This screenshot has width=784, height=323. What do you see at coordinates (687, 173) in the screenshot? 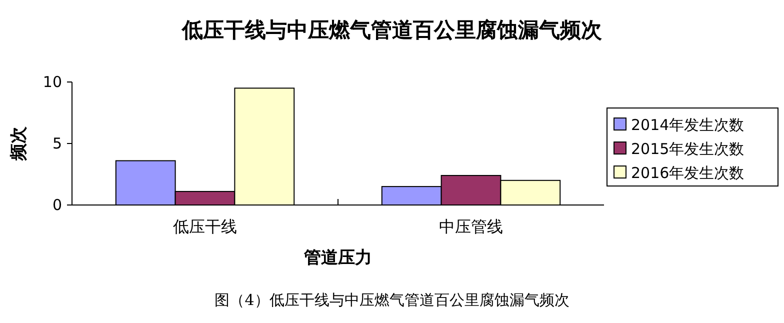
I see `legend-label: 2016年发生次数` at bounding box center [687, 173].